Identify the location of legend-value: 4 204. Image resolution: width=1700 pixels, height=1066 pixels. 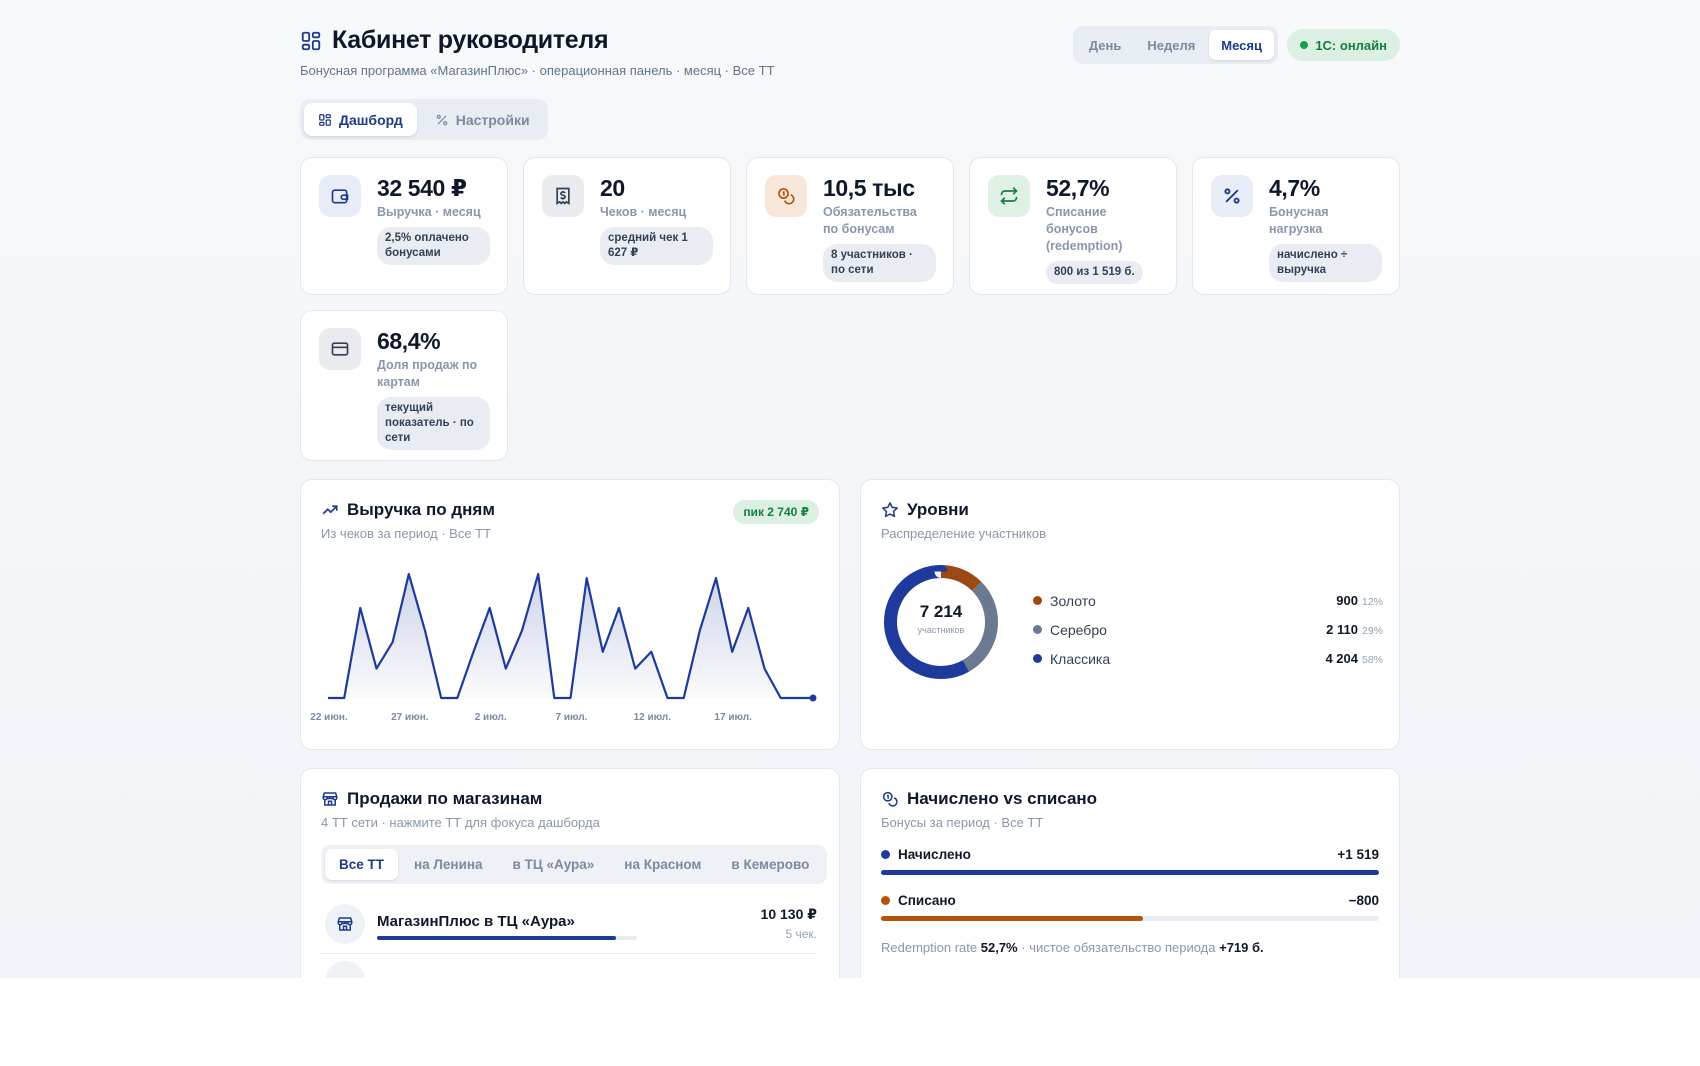
(1341, 658).